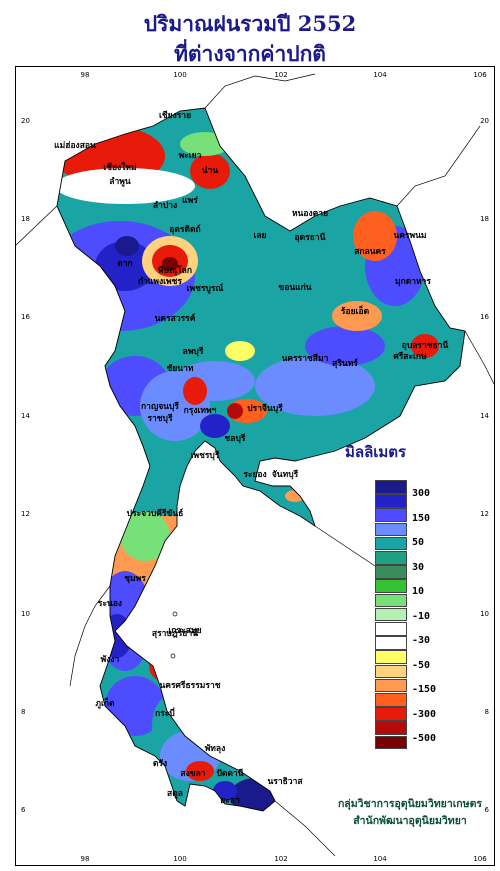  Describe the element at coordinates (250, 23) in the screenshot. I see `map-title: ปริมาณฝนรวมปี 2552` at that location.